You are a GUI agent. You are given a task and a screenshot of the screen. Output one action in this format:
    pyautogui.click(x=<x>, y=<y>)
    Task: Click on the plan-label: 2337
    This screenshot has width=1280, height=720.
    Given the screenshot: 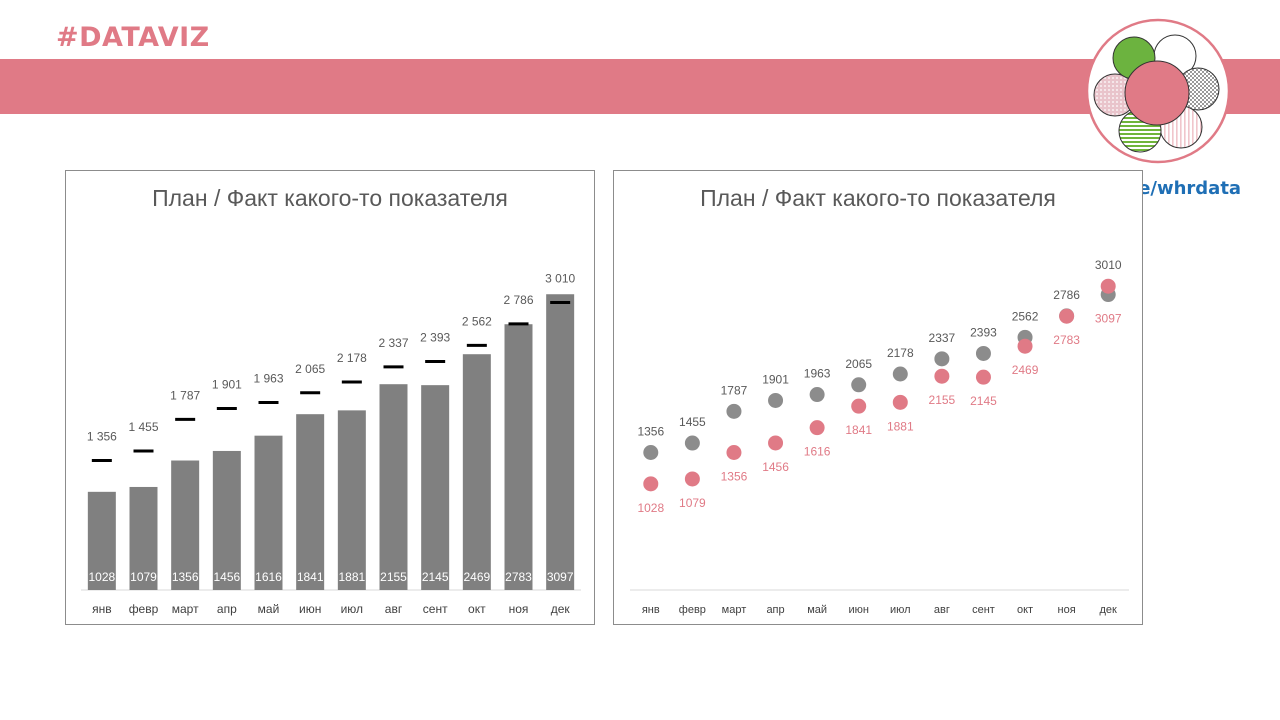 What is the action you would take?
    pyautogui.click(x=942, y=338)
    